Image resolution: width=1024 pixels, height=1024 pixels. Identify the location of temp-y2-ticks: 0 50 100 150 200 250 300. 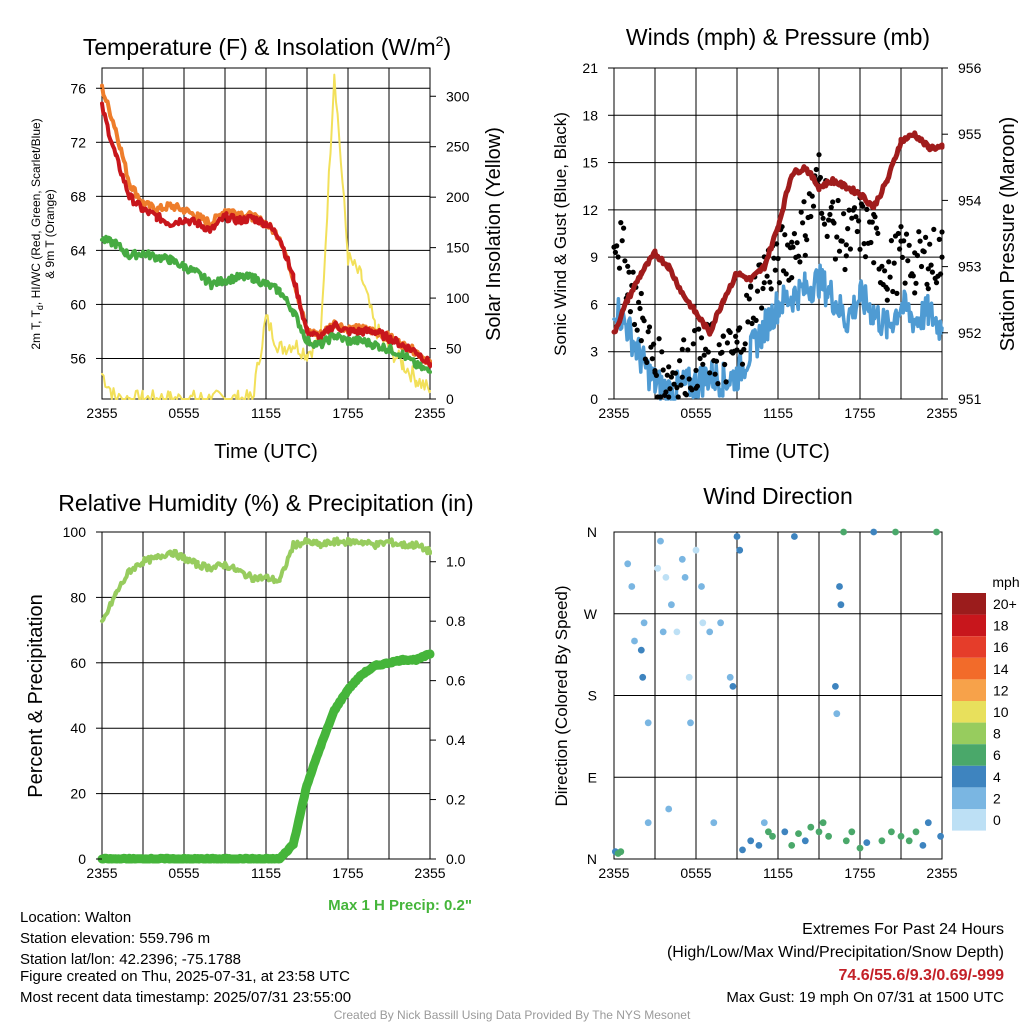
(450, 247).